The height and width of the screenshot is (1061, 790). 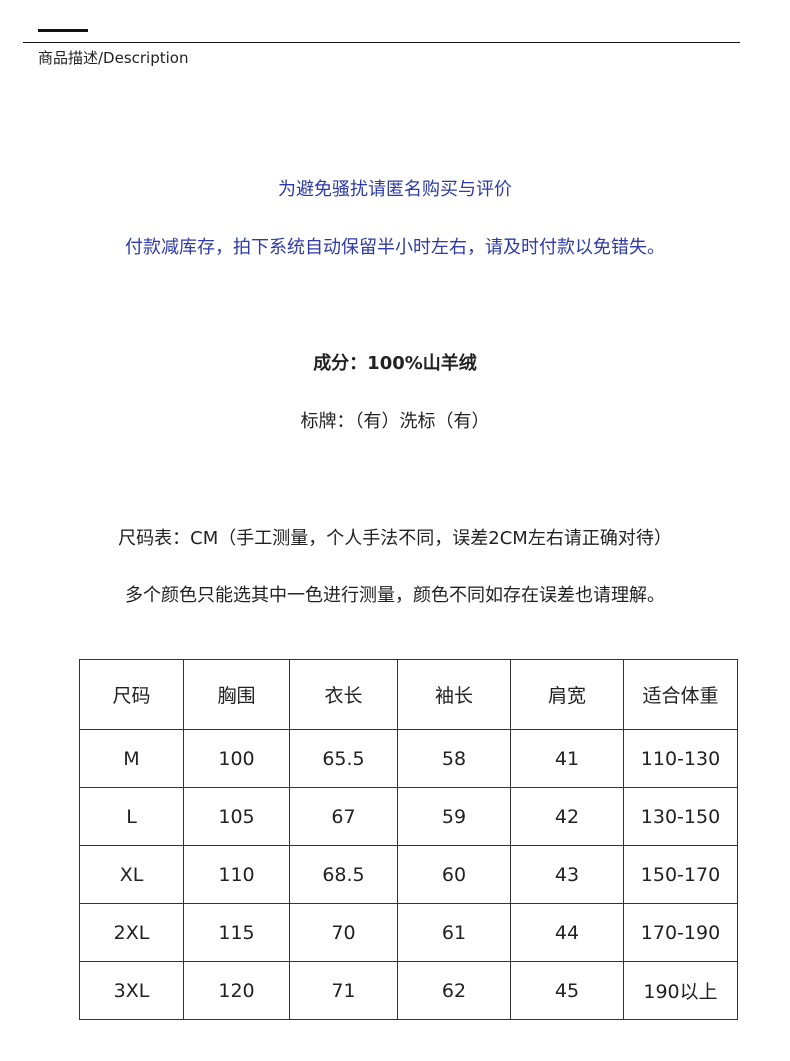 What do you see at coordinates (454, 758) in the screenshot?
I see `table-cell: 58` at bounding box center [454, 758].